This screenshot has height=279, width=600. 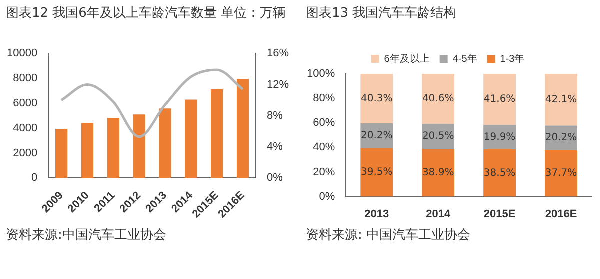 I want to click on y2-tick-label: 16%, so click(x=278, y=54).